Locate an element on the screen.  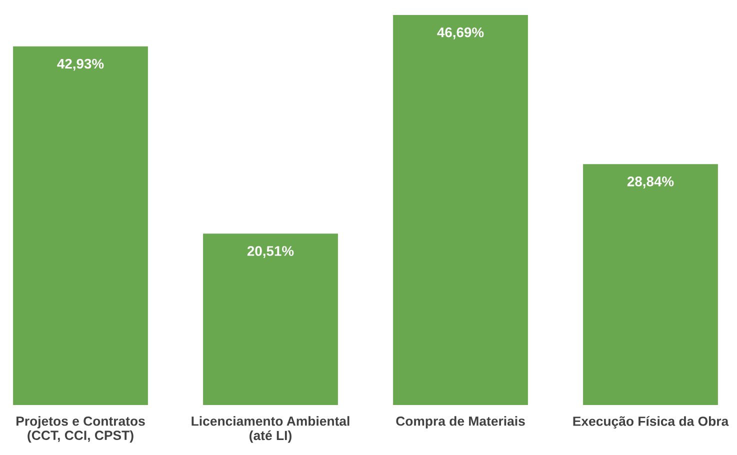
data-label: 20,51% is located at coordinates (270, 252).